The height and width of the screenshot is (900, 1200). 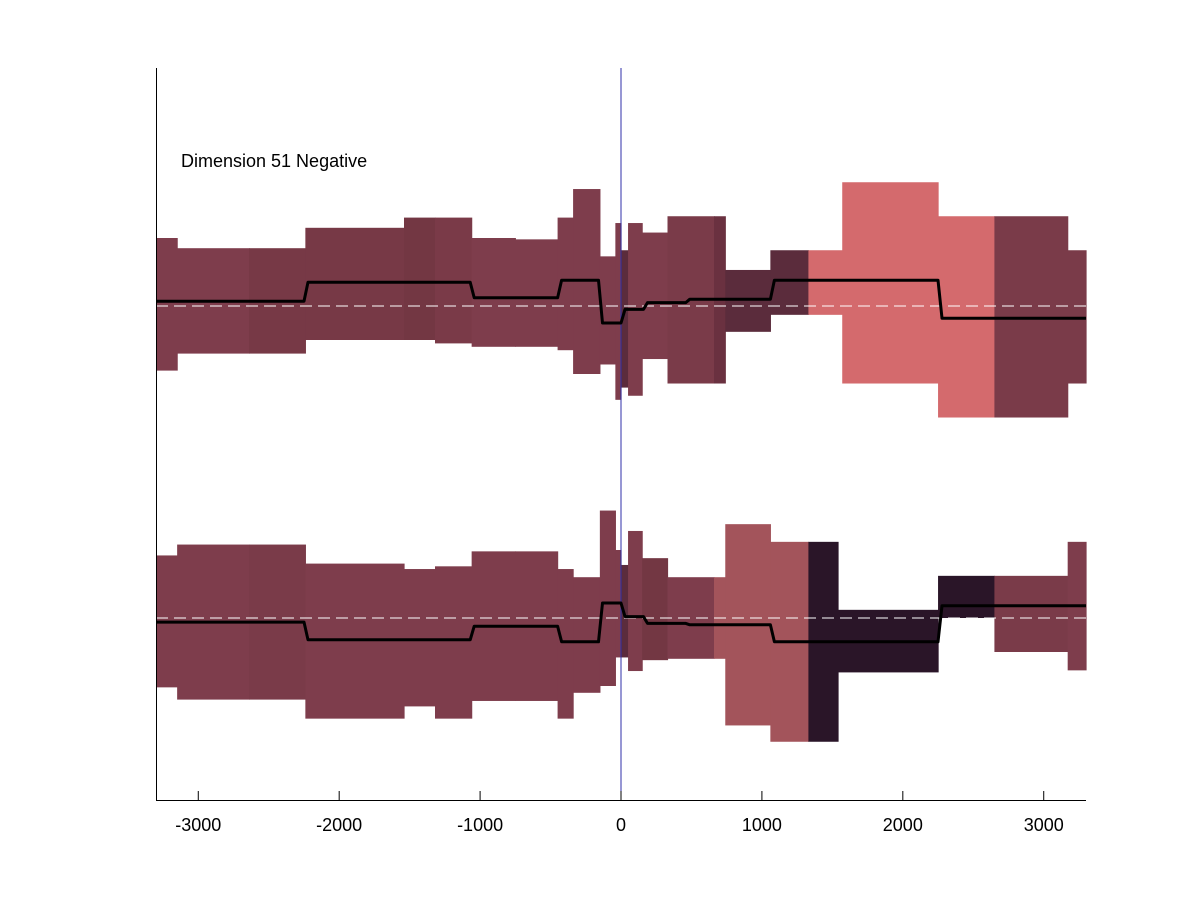 I want to click on dimension-annotation: Dimension 51 Negative, so click(x=274, y=161).